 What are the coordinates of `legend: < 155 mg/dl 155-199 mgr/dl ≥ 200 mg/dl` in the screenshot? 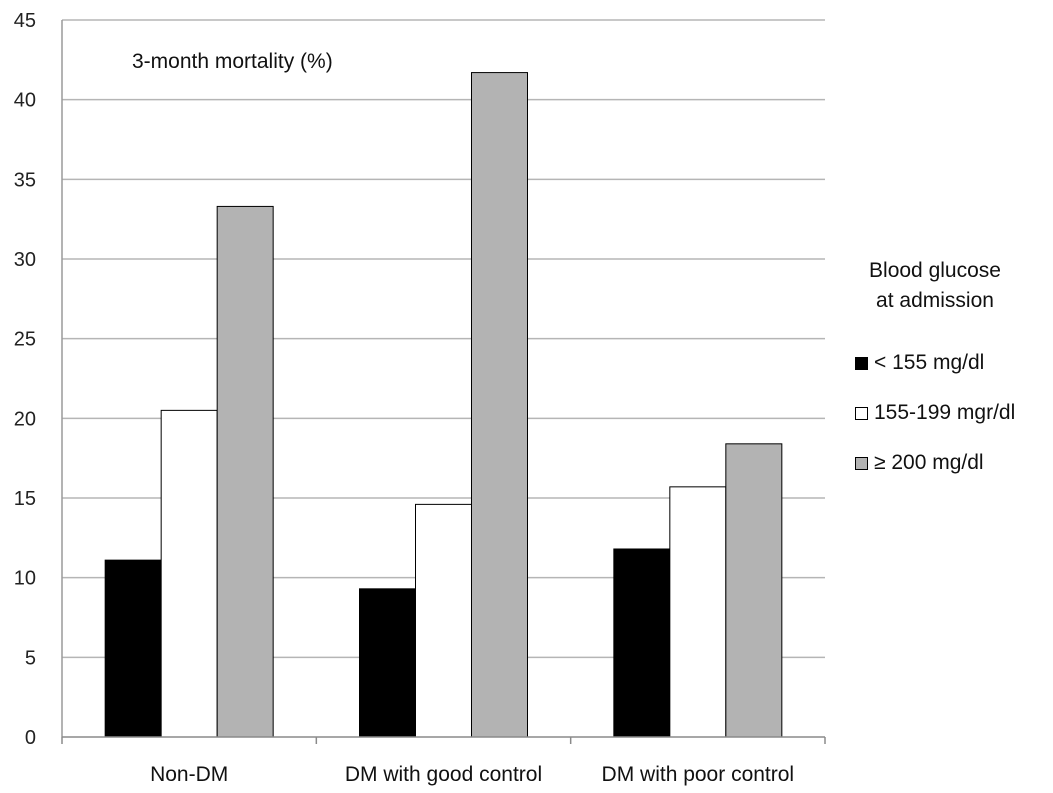 It's located at (935, 413).